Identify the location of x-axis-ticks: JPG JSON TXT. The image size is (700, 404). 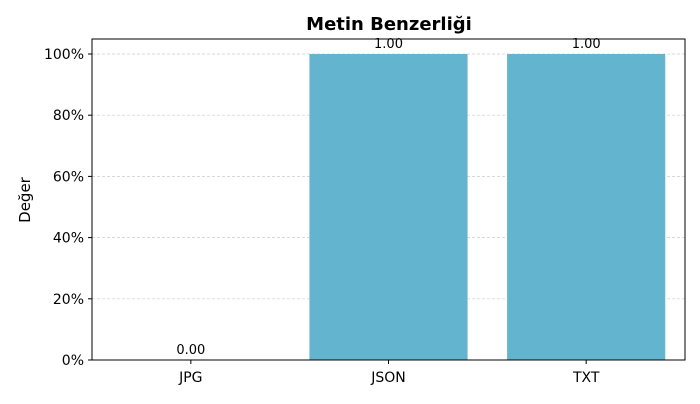
(389, 373).